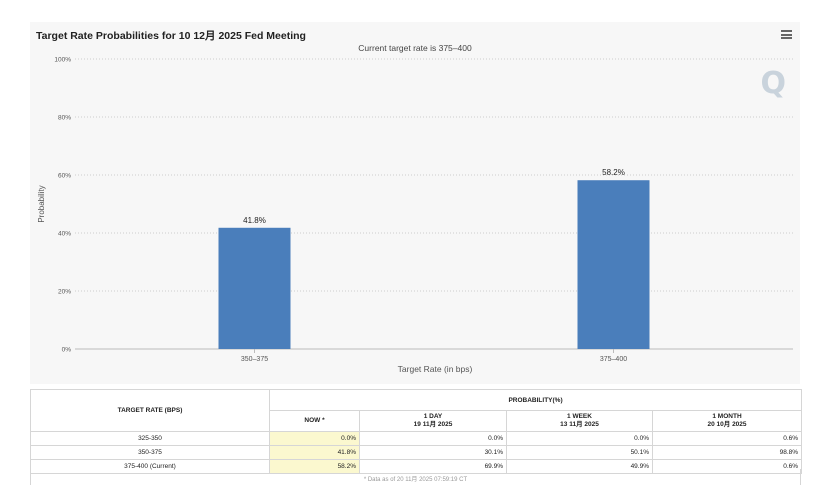 This screenshot has width=830, height=500. Describe the element at coordinates (579, 466) in the screenshot. I see `week-cell: 49.9%` at that location.